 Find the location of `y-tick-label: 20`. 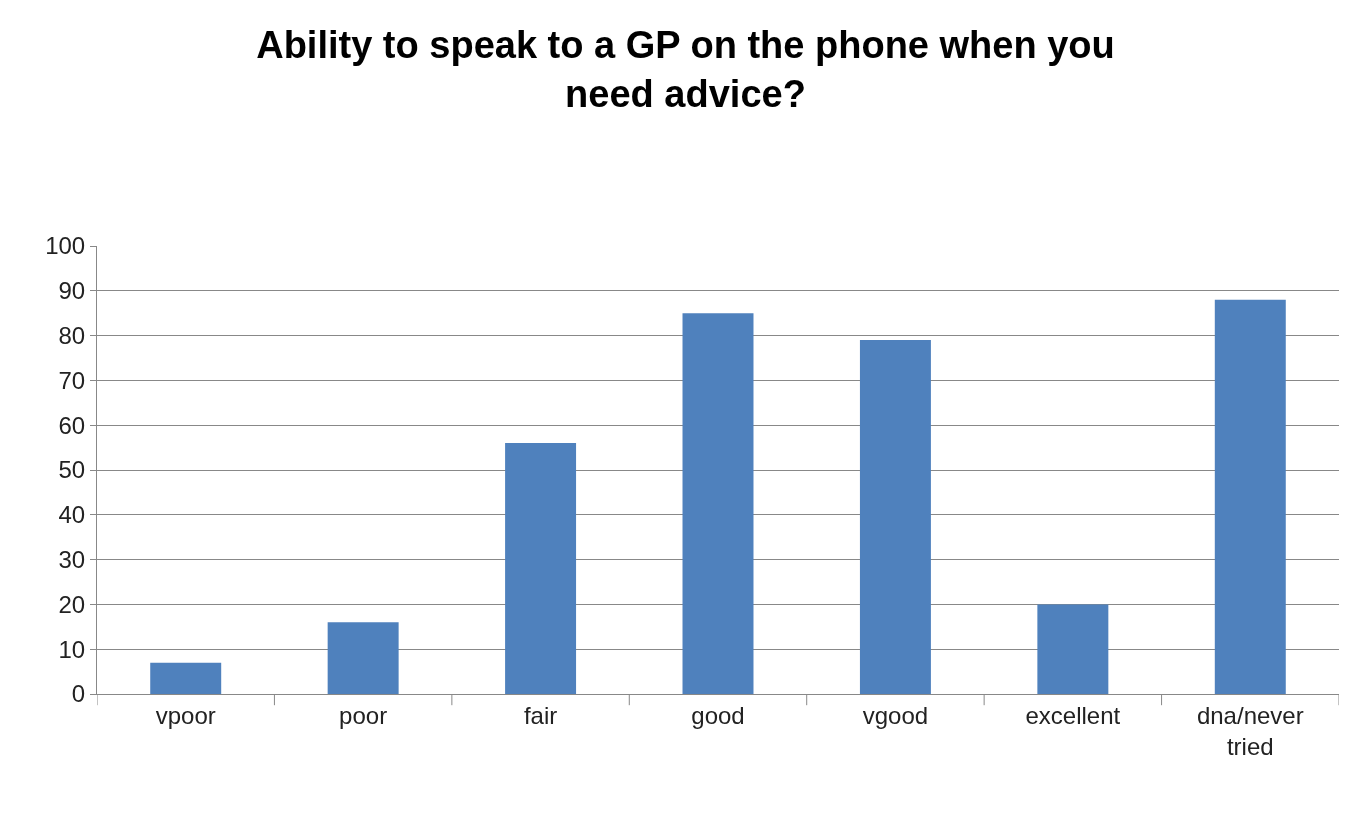

y-tick-label: 20 is located at coordinates (72, 604).